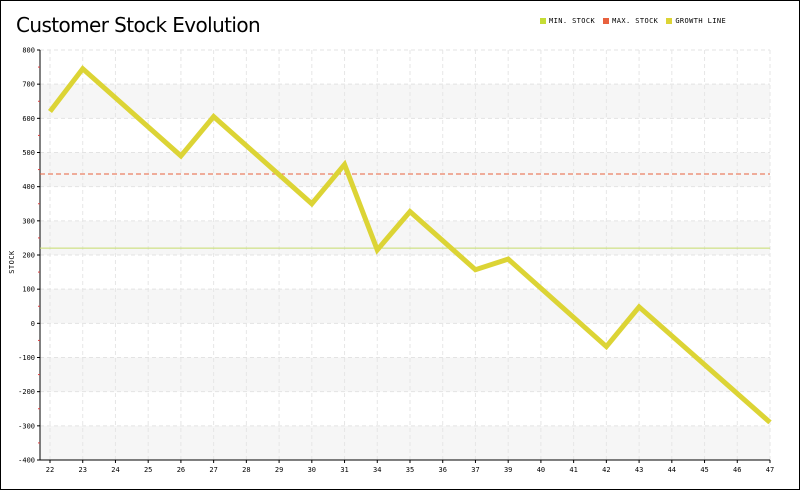  What do you see at coordinates (635, 21) in the screenshot?
I see `legend-label-max-stock: MAX. STOCK` at bounding box center [635, 21].